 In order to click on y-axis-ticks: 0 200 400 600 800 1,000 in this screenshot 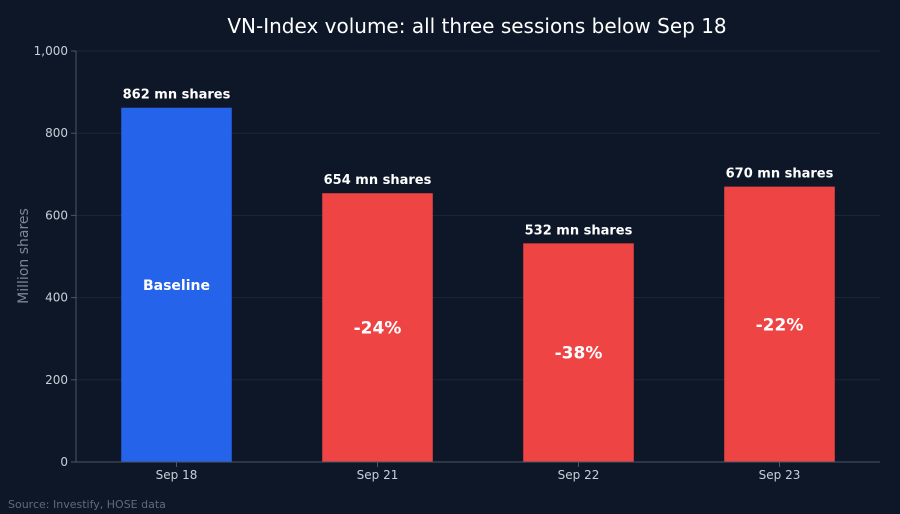, I will do `click(55, 256)`.